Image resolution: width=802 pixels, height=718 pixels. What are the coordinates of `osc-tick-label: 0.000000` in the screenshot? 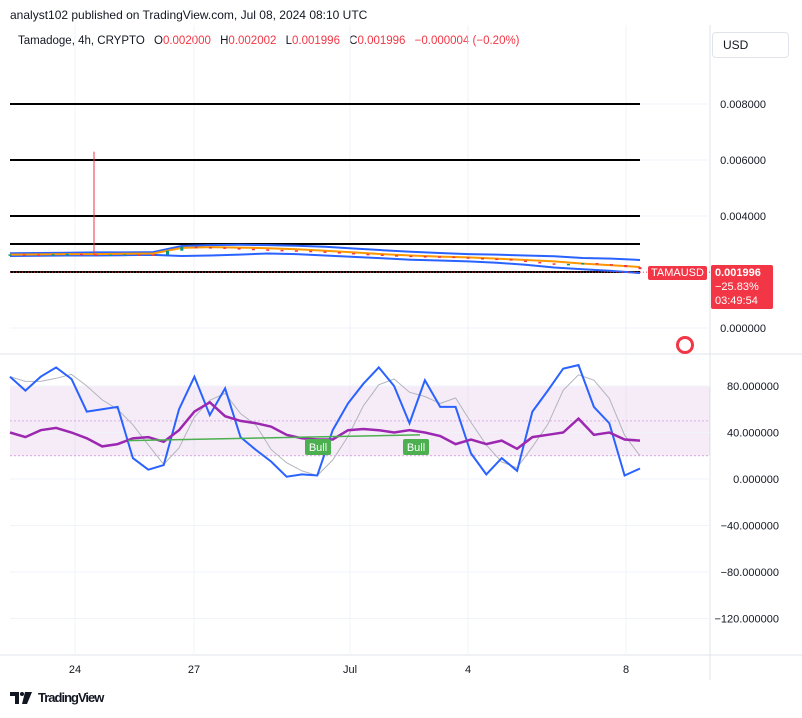 It's located at (756, 480).